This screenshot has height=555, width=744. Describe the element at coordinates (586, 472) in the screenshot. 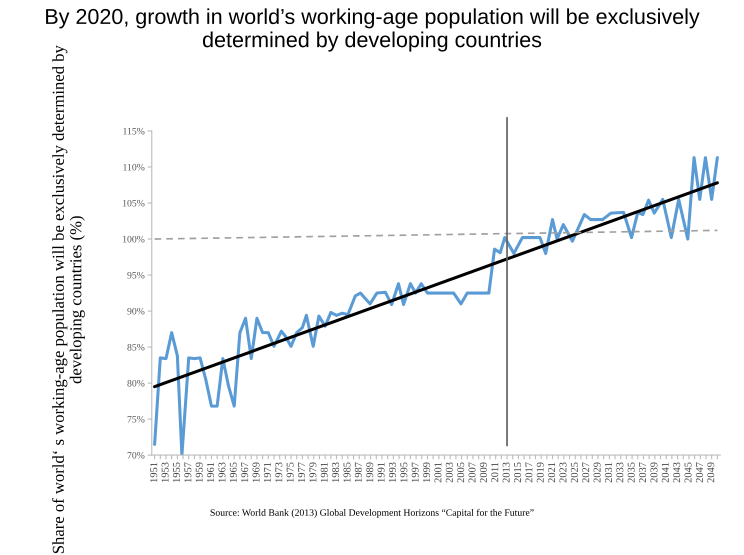

I see `x-tick-label: 2027` at that location.